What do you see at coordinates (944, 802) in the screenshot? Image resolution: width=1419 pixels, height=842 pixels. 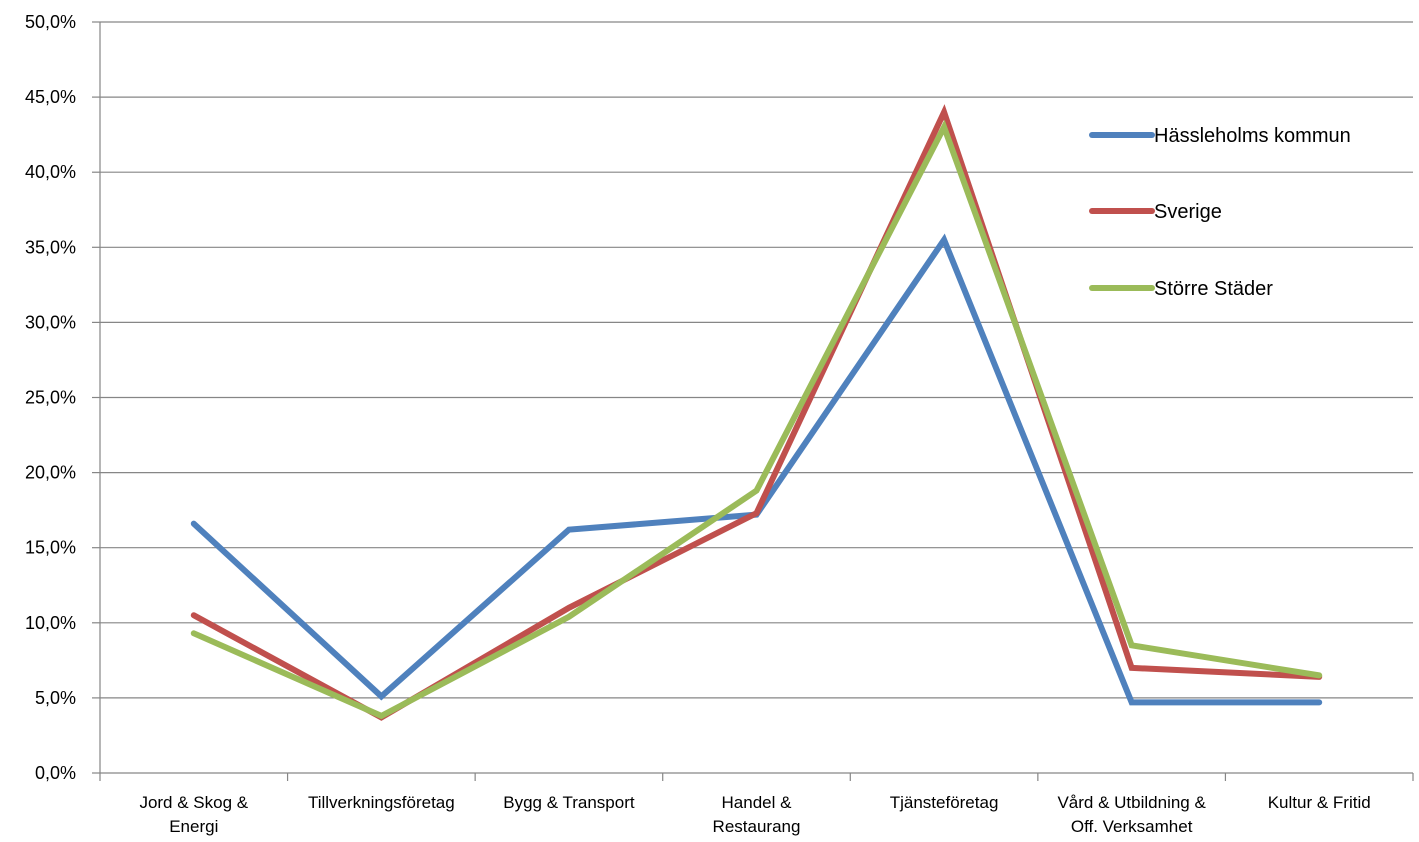 I see `x-tick-label: Tjänsteföretag` at bounding box center [944, 802].